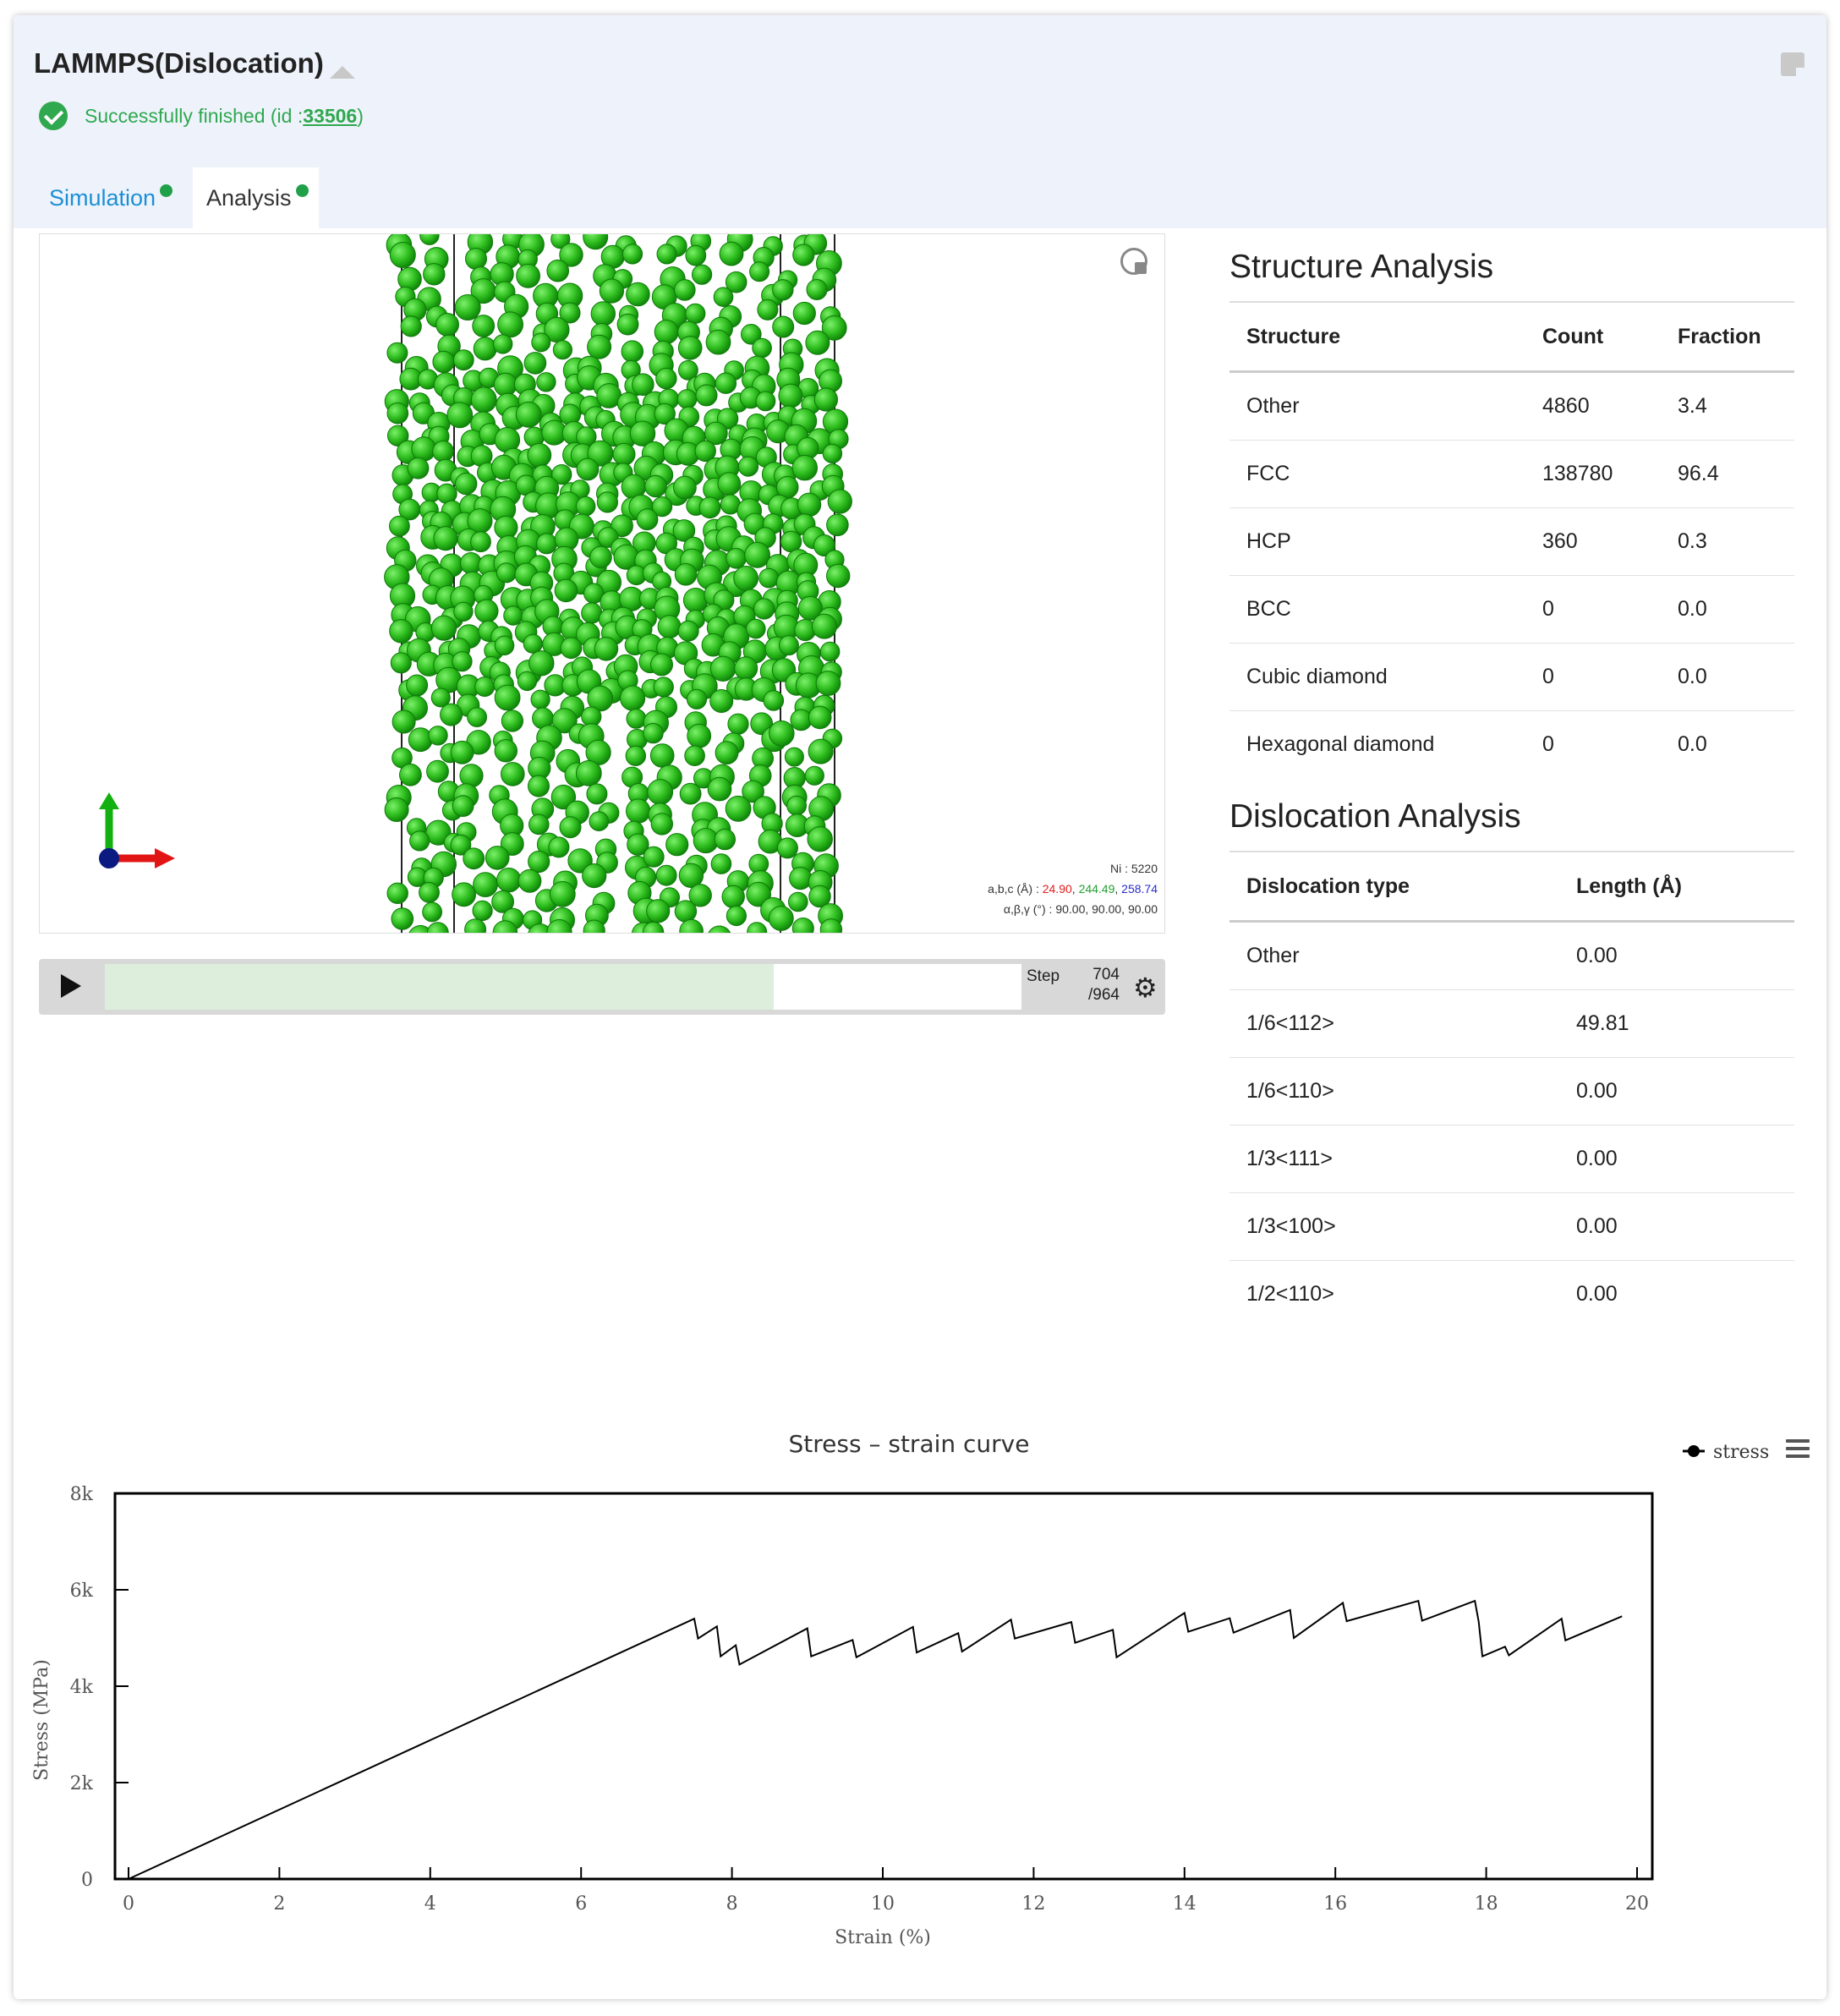  I want to click on step-slider, so click(563, 987).